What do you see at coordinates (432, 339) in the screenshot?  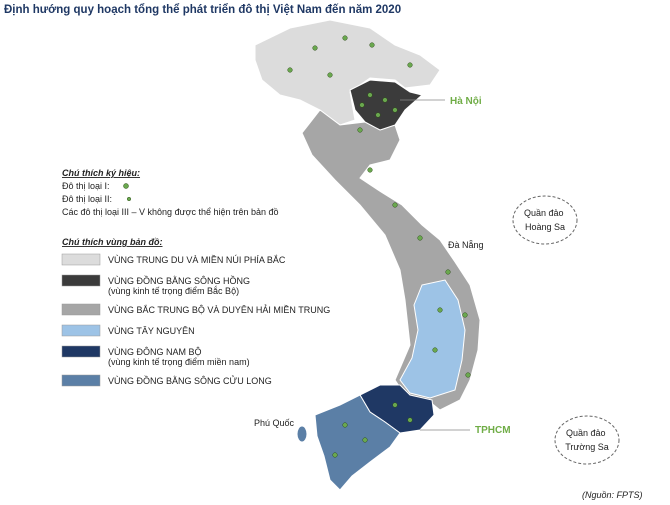 I see `region-central-highlands` at bounding box center [432, 339].